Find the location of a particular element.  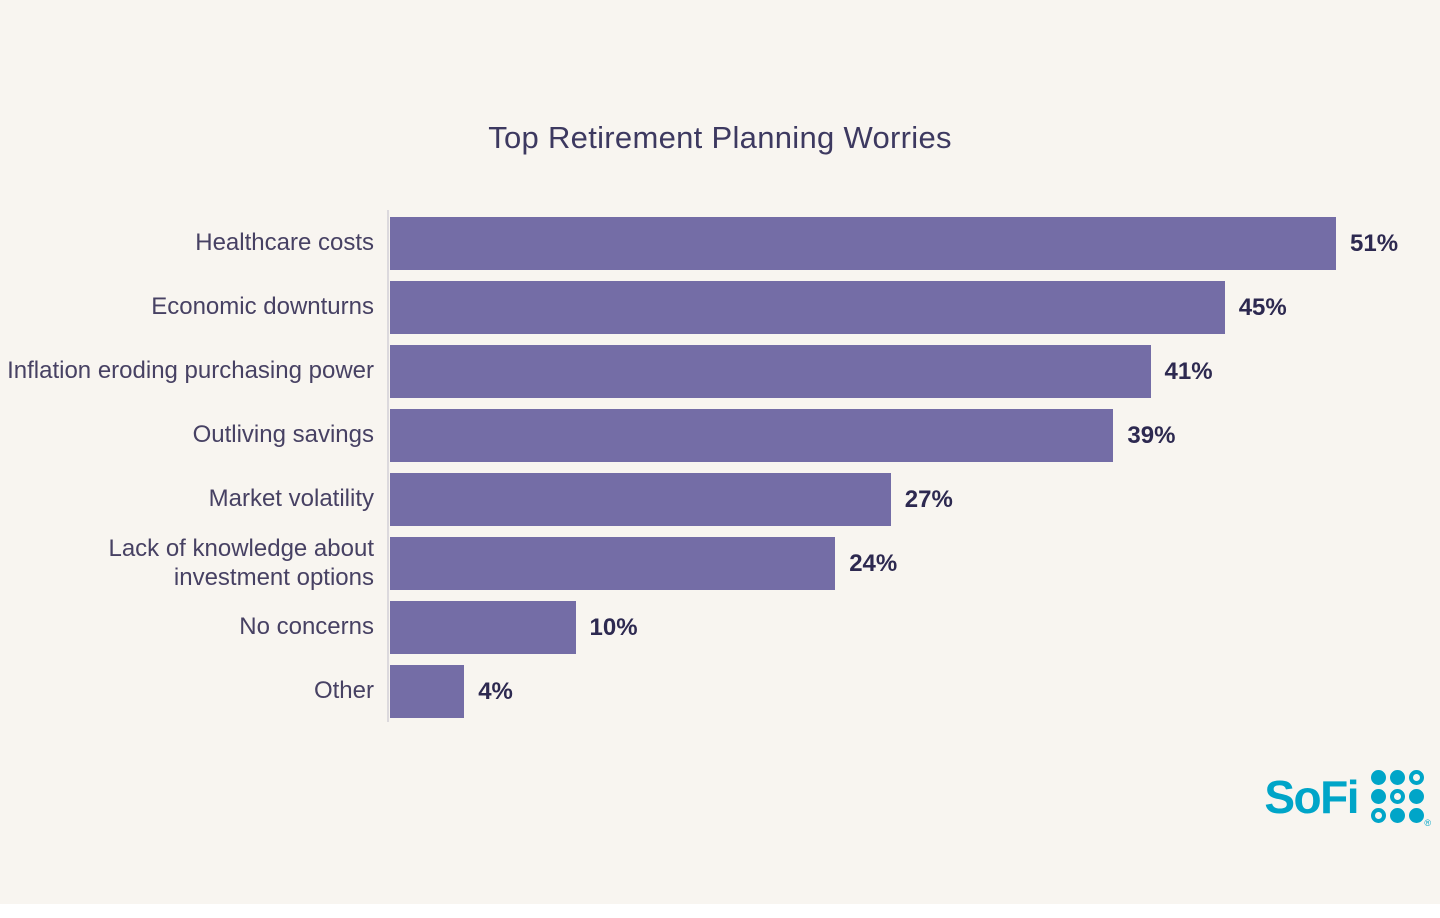

bar-area: 51% is located at coordinates (915, 243).